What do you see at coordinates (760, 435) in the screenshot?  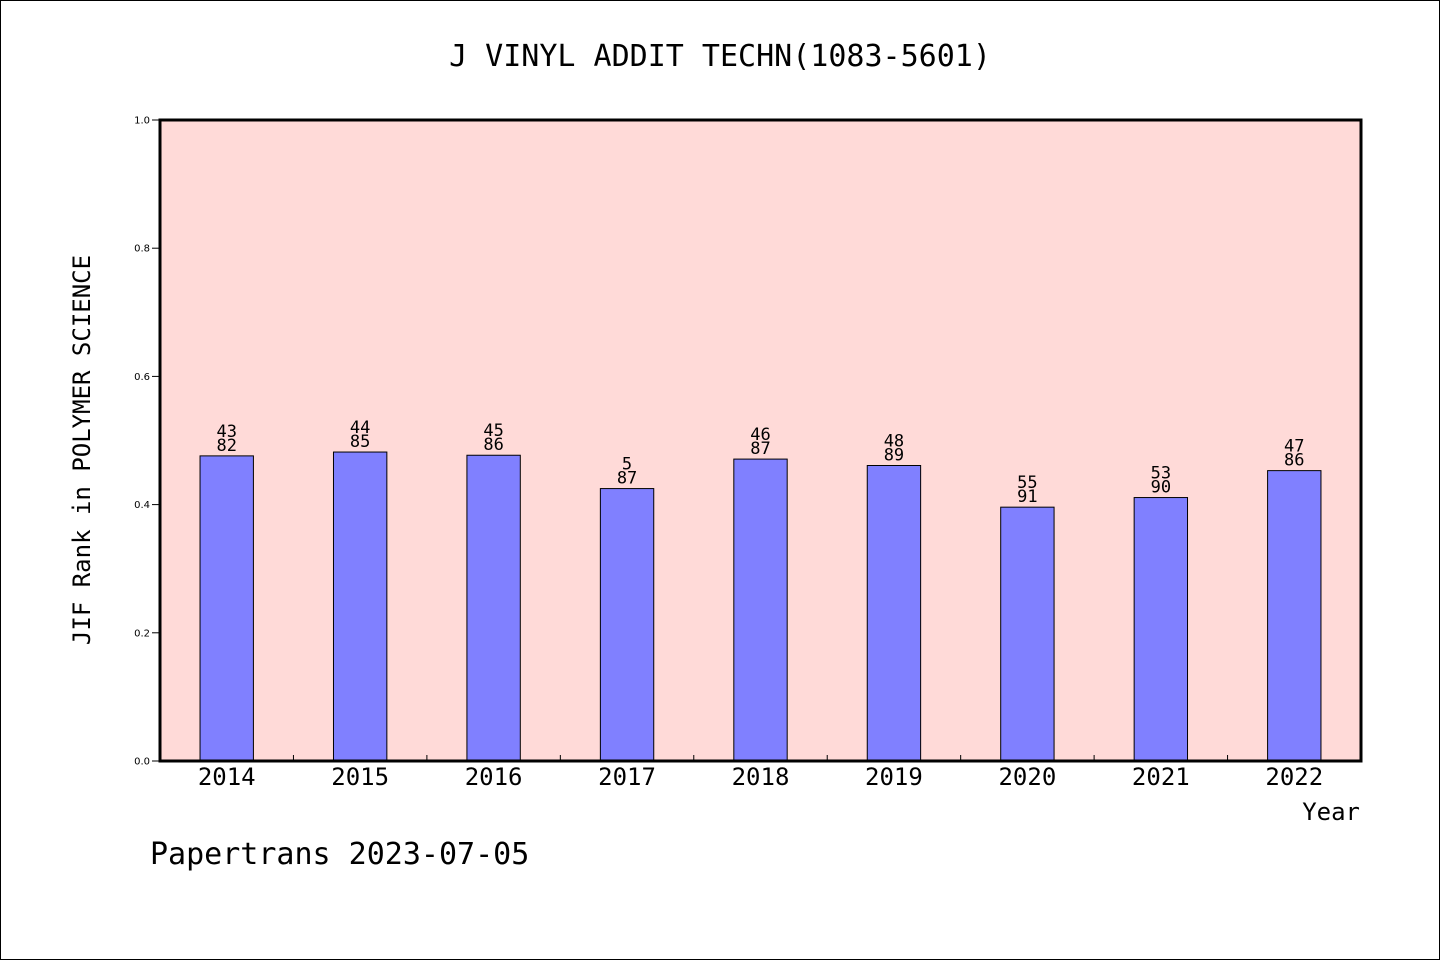 I see `bar-label-top-2018: 46` at bounding box center [760, 435].